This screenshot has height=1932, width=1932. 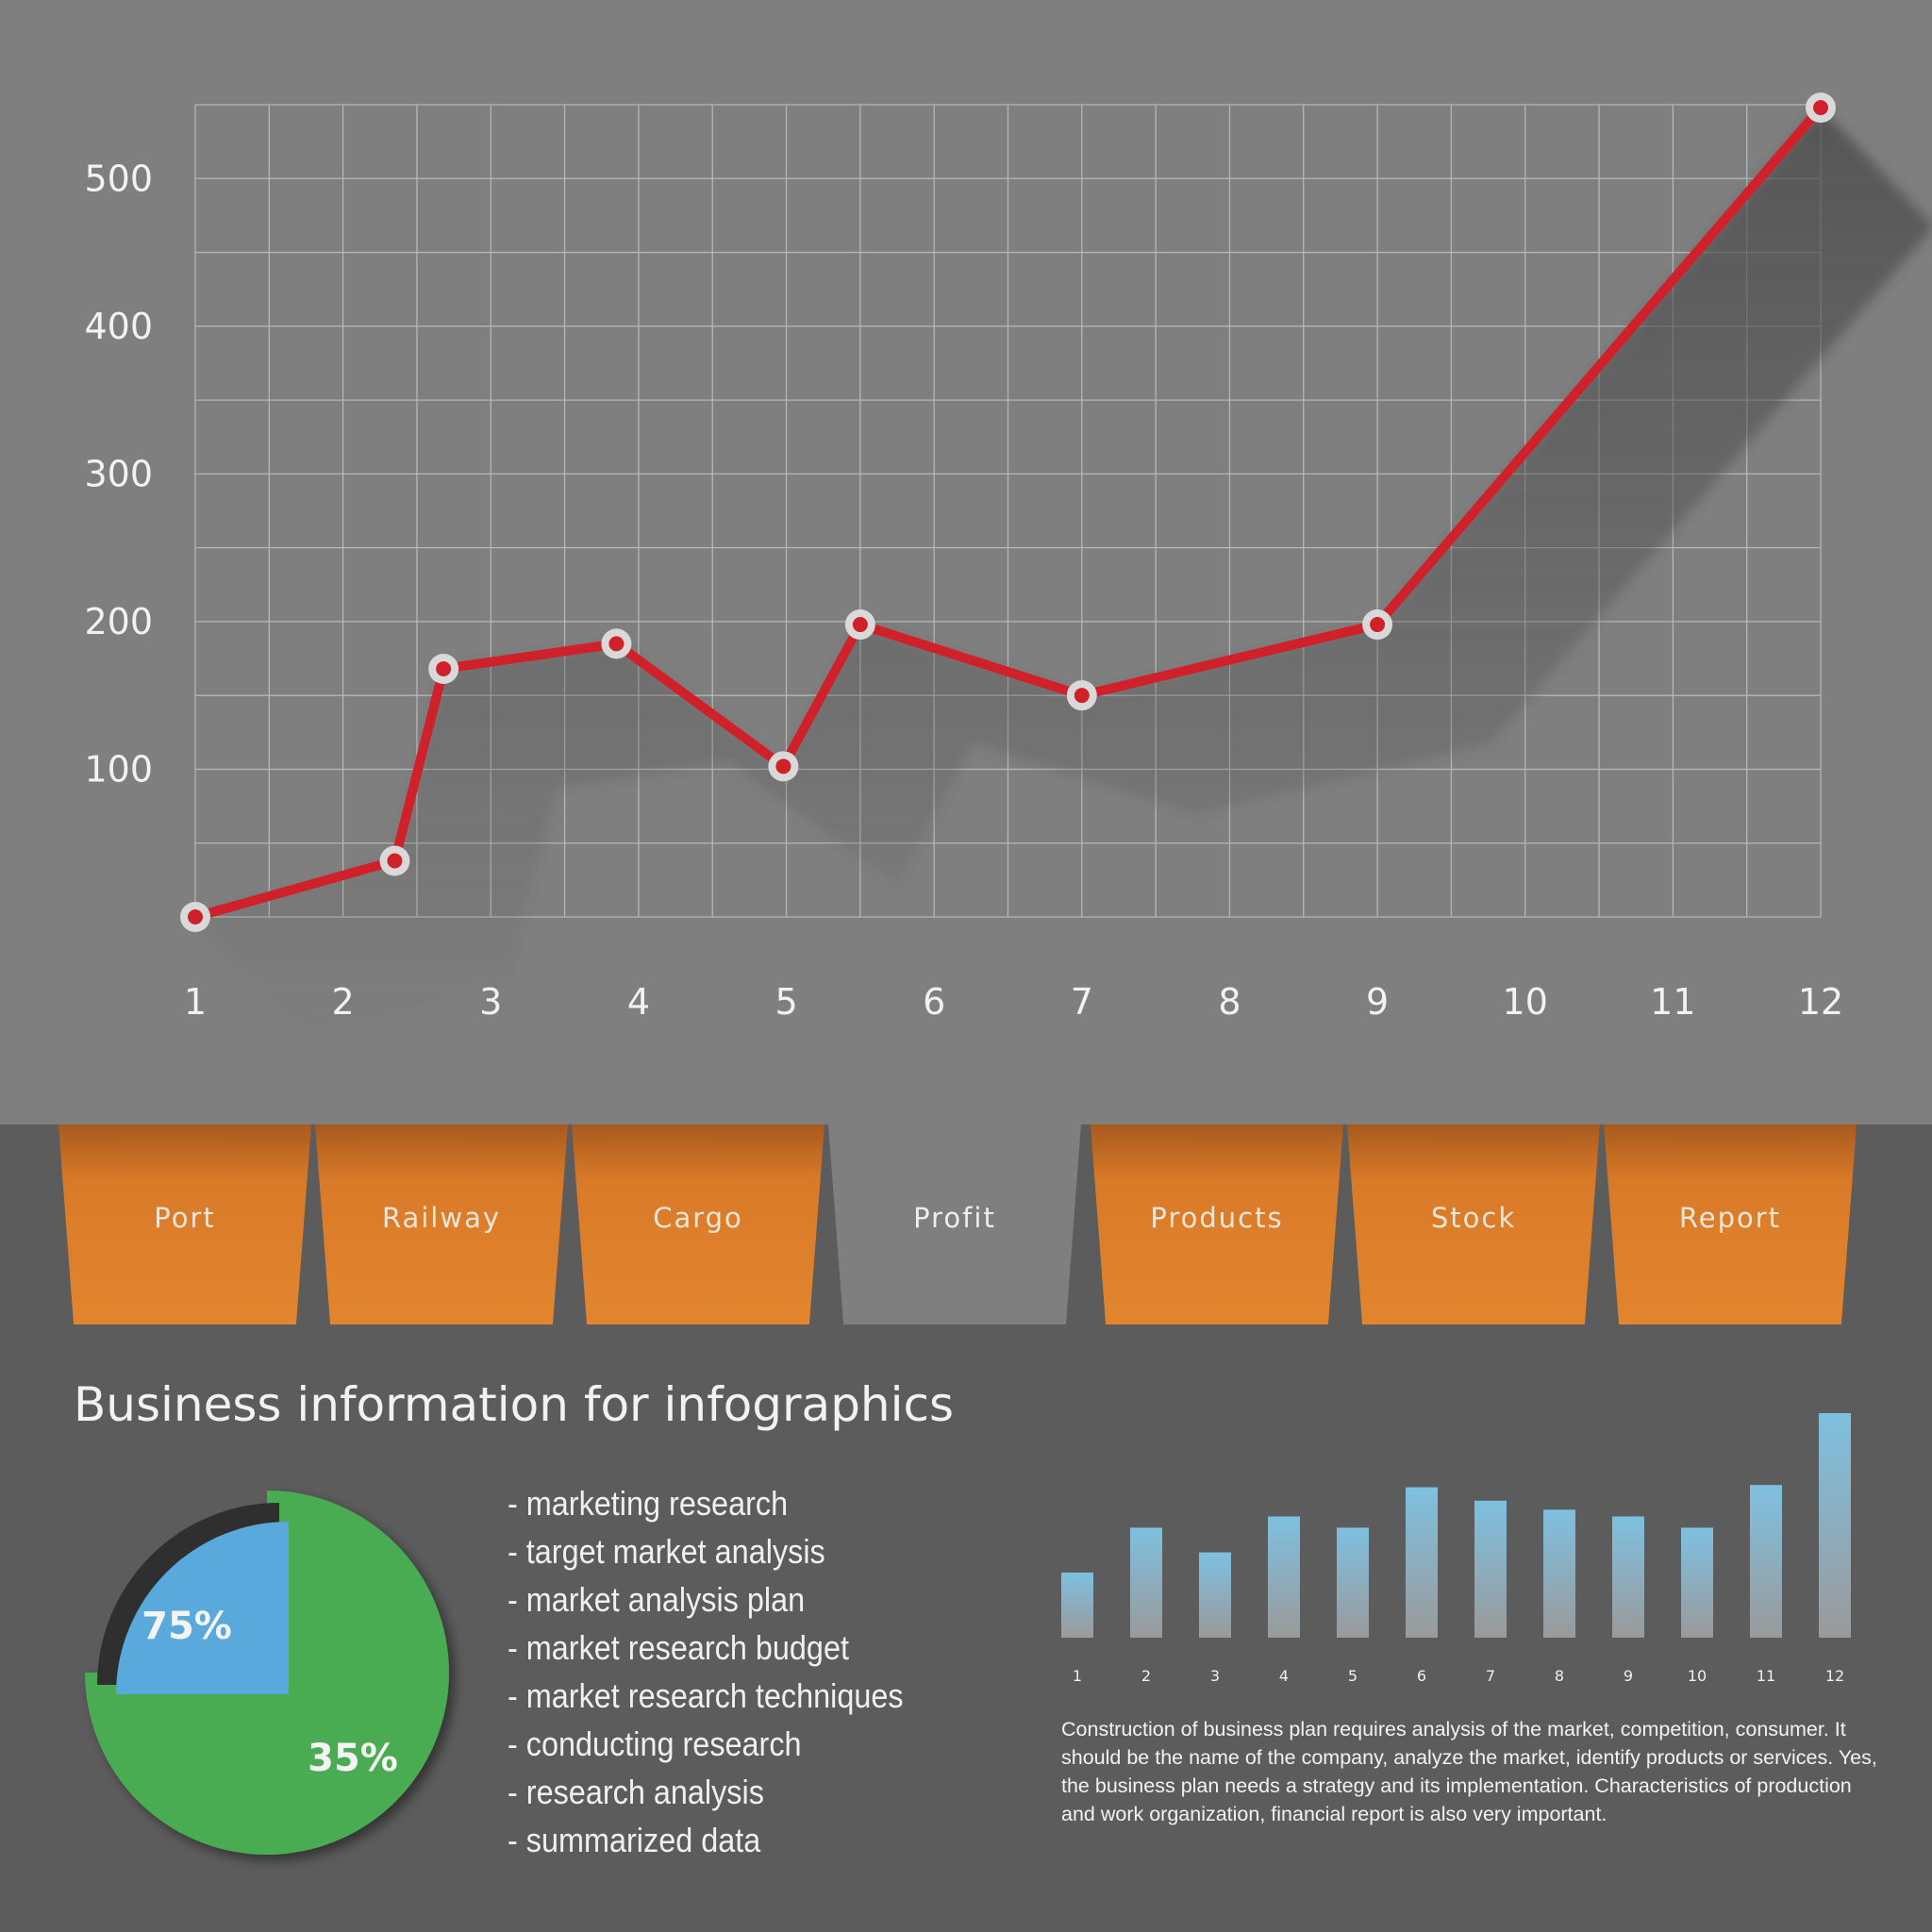 I want to click on bullet-item: - market analysis plan, so click(x=657, y=1599).